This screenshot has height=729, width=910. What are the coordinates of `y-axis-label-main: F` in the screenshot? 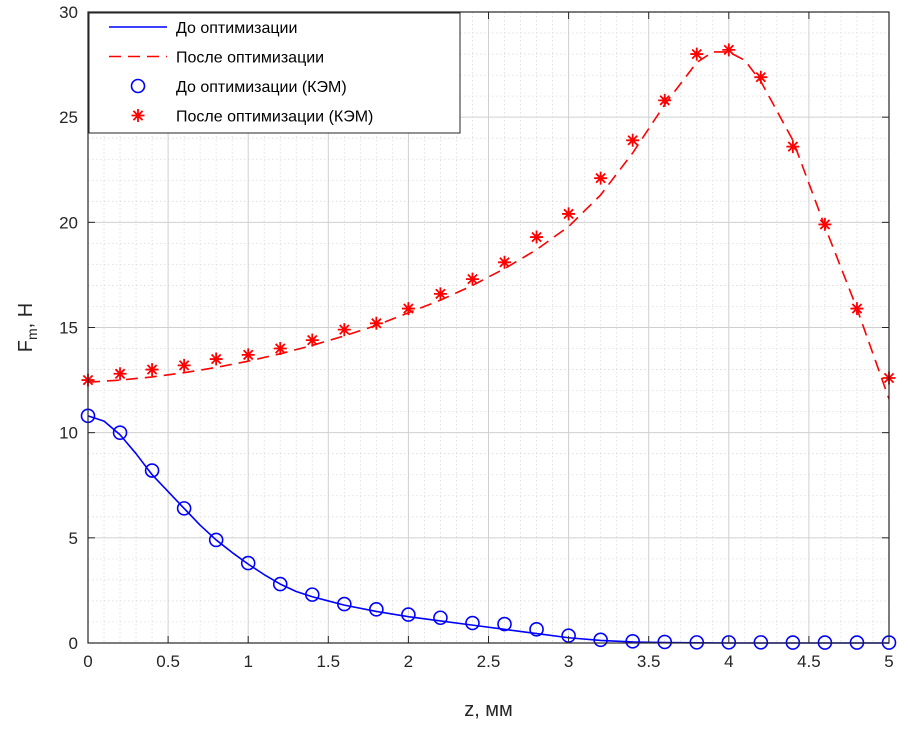 It's located at (26, 346).